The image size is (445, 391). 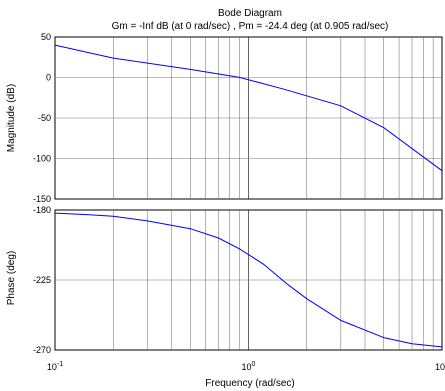 I want to click on x-axis-label: Frequency (rad/sec), so click(x=249, y=383).